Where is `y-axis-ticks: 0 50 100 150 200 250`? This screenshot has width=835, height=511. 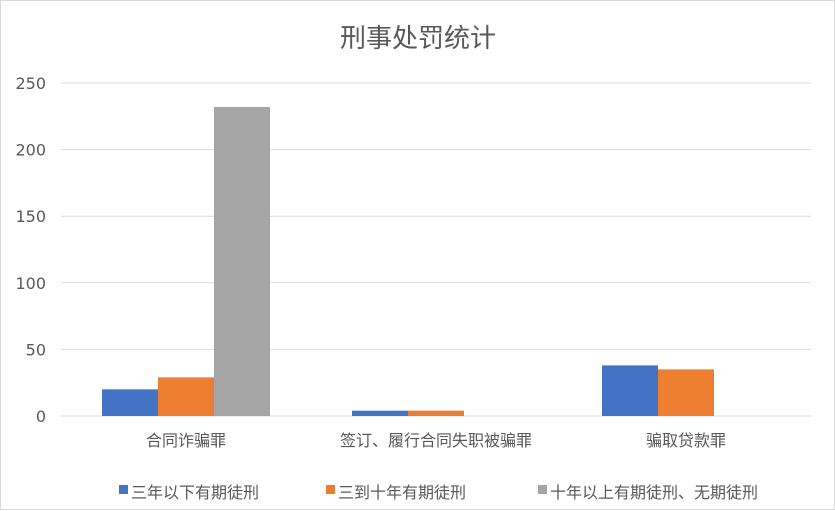 y-axis-ticks: 0 50 100 150 200 250 is located at coordinates (30, 250).